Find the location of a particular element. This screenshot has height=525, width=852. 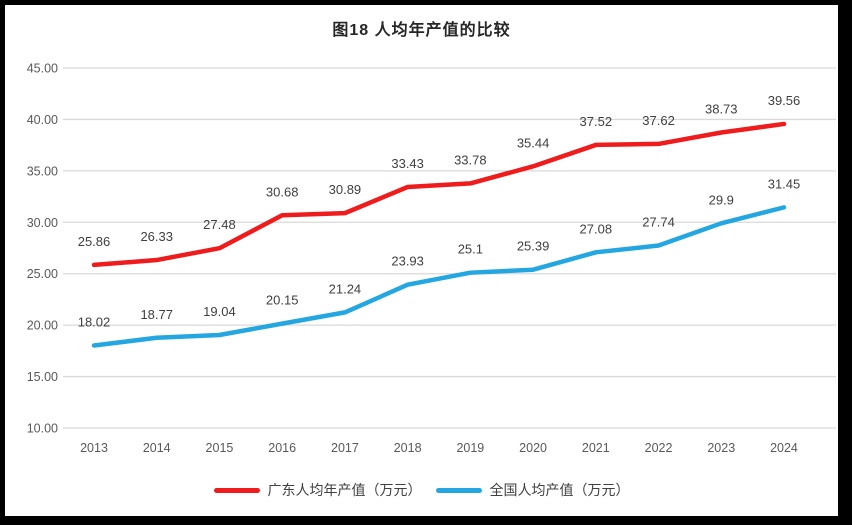

data-label: 35.44 is located at coordinates (533, 142).